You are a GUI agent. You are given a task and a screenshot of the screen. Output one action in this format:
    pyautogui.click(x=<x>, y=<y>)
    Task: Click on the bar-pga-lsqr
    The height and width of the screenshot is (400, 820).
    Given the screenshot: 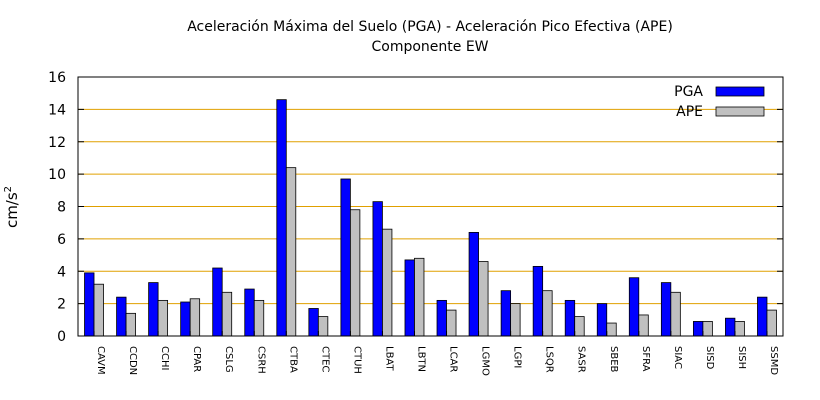 What is the action you would take?
    pyautogui.click(x=538, y=301)
    